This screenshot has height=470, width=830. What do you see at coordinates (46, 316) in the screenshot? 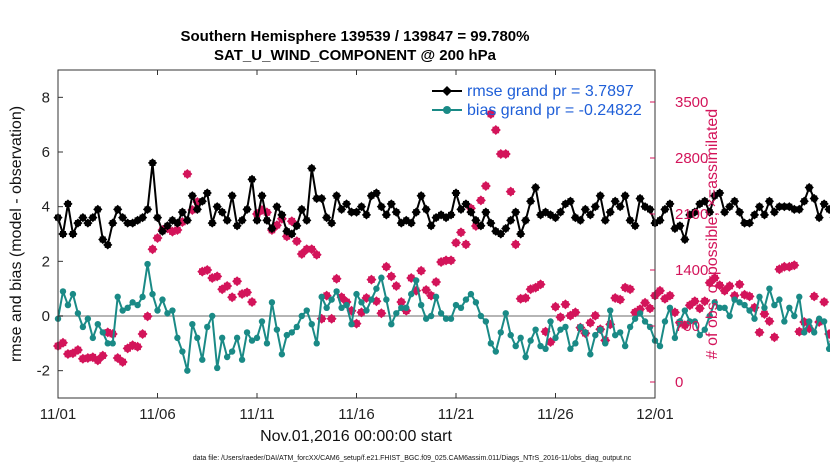
I see `y-tick-label: 0` at bounding box center [46, 316].